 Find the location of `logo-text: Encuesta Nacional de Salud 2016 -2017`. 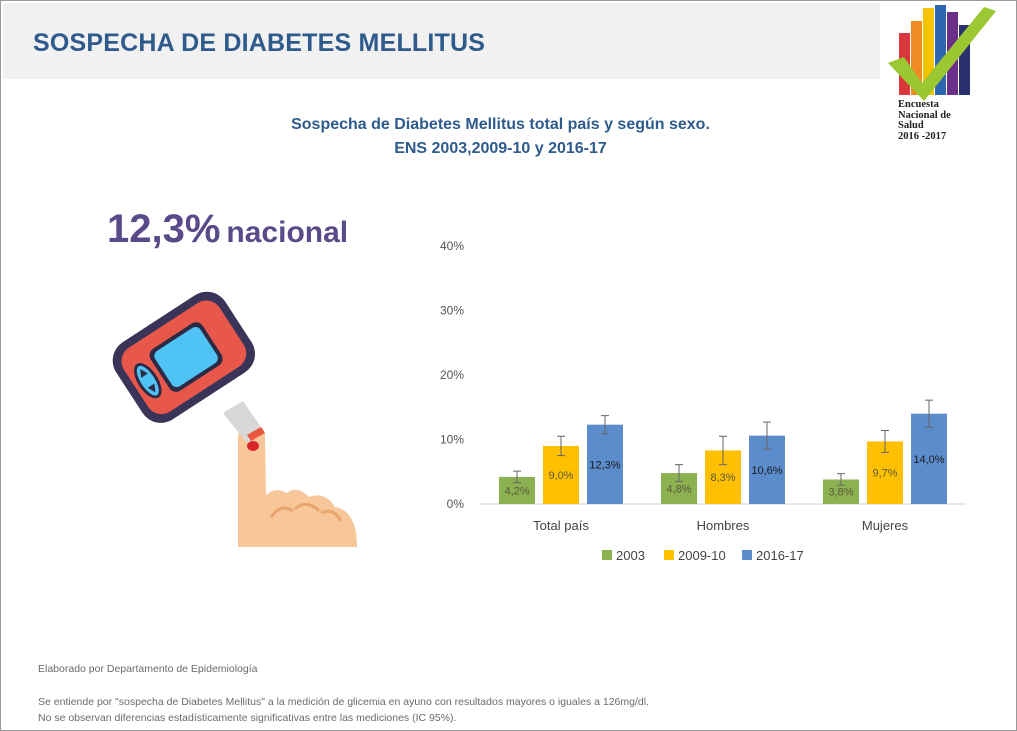

logo-text: Encuesta Nacional de Salud 2016 -2017 is located at coordinates (924, 120).